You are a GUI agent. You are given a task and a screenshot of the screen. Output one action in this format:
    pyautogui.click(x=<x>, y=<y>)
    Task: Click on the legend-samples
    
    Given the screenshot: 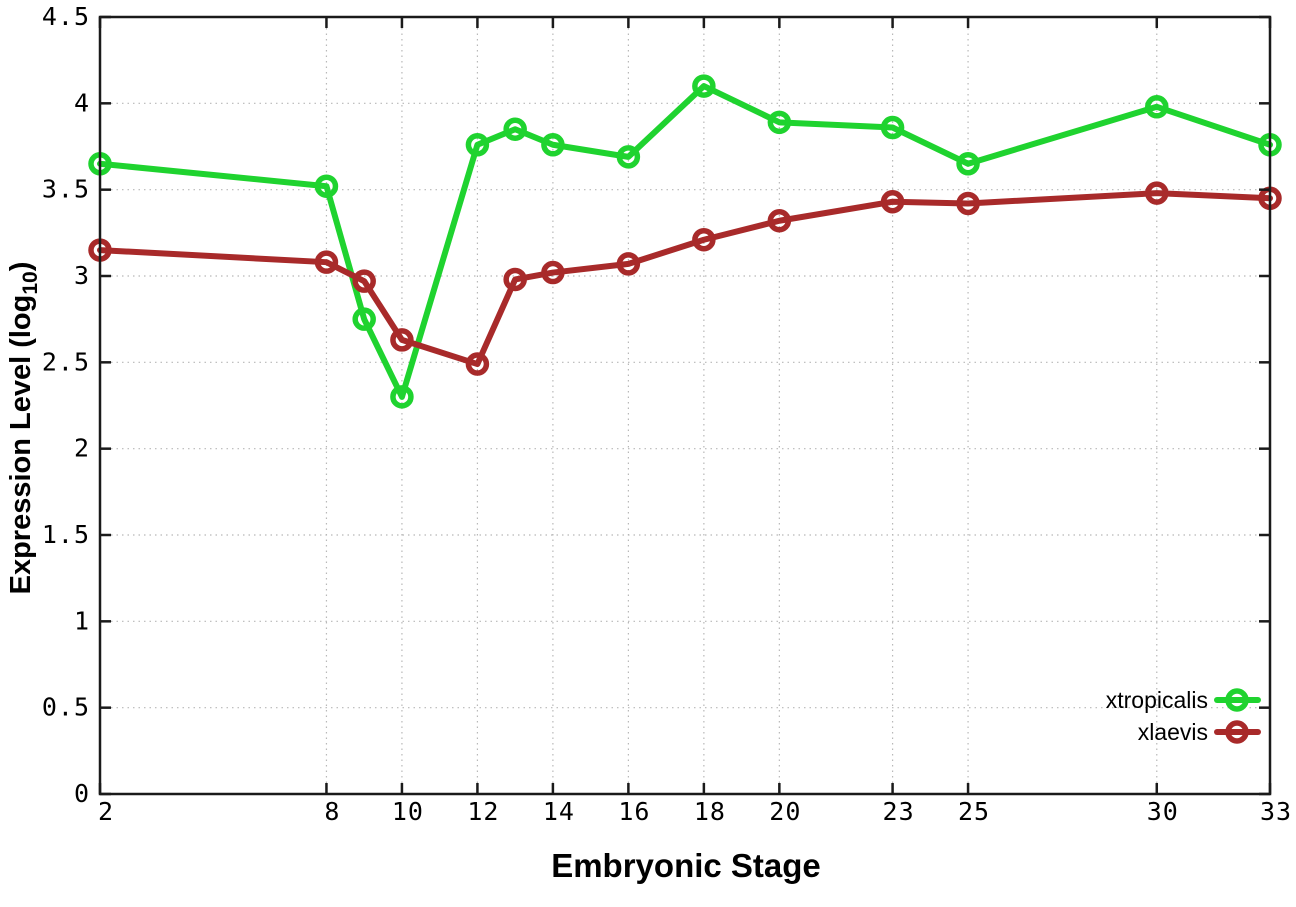 What is the action you would take?
    pyautogui.click(x=1237, y=716)
    